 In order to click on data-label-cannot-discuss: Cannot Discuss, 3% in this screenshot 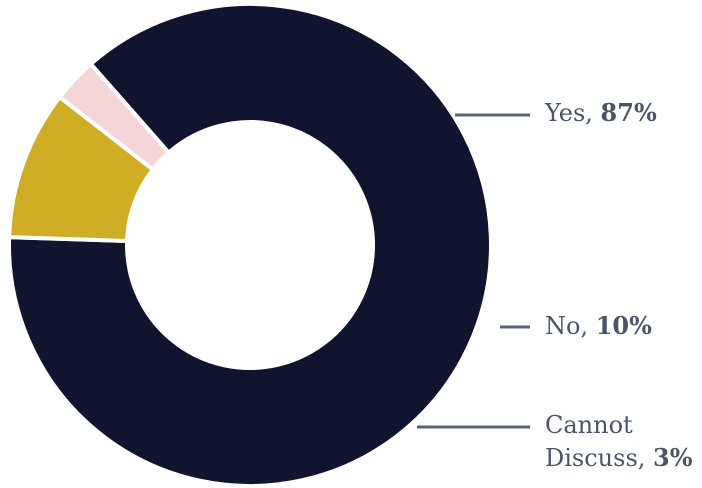, I will do `click(619, 441)`.